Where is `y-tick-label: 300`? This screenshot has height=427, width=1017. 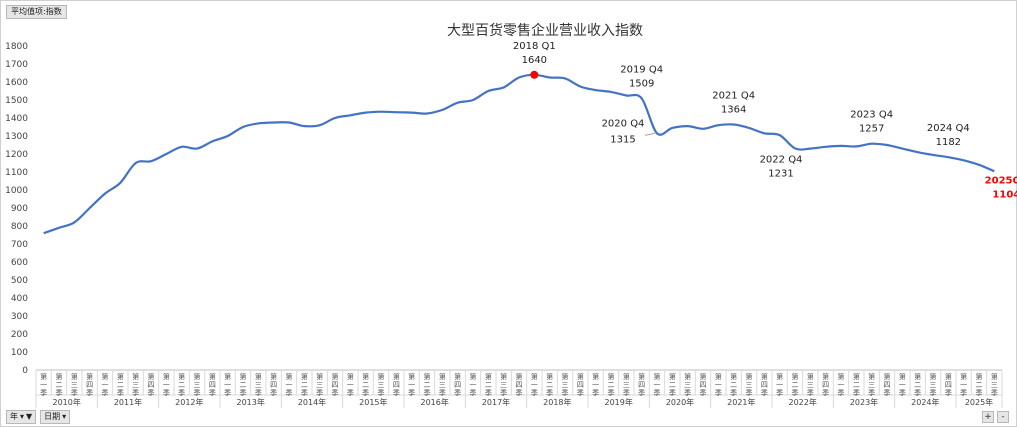 y-tick-label: 300 is located at coordinates (19, 317).